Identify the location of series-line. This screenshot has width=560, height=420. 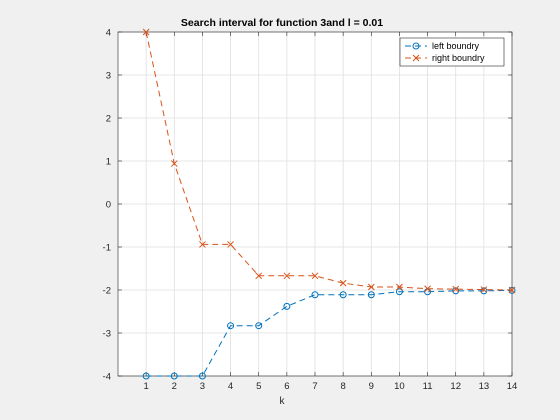
(329, 333).